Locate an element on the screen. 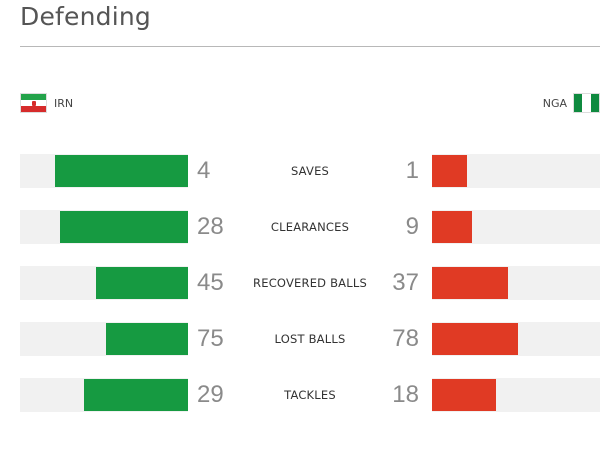  stat-row-lost-balls: 75 LOST BALLS 78 is located at coordinates (310, 339).